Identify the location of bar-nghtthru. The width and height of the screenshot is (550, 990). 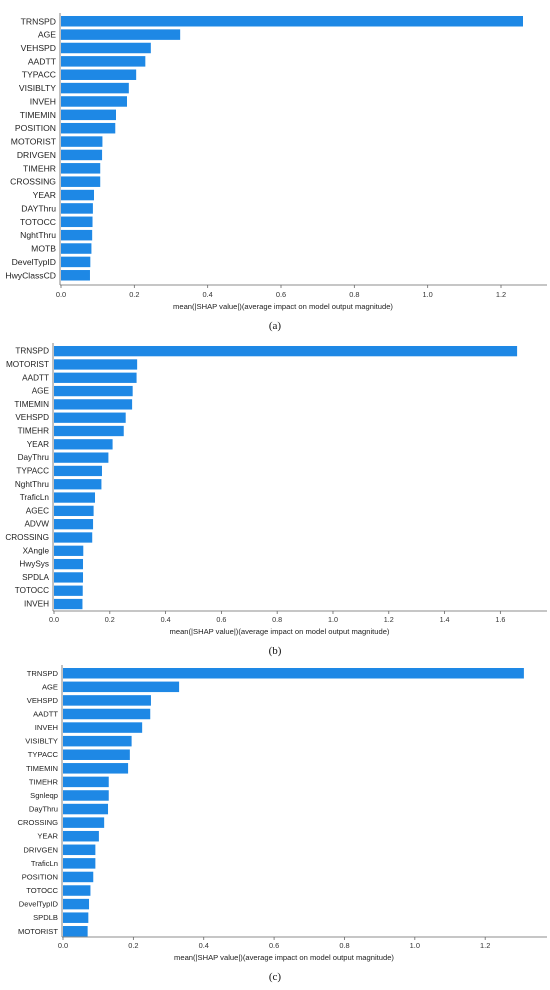
(77, 235).